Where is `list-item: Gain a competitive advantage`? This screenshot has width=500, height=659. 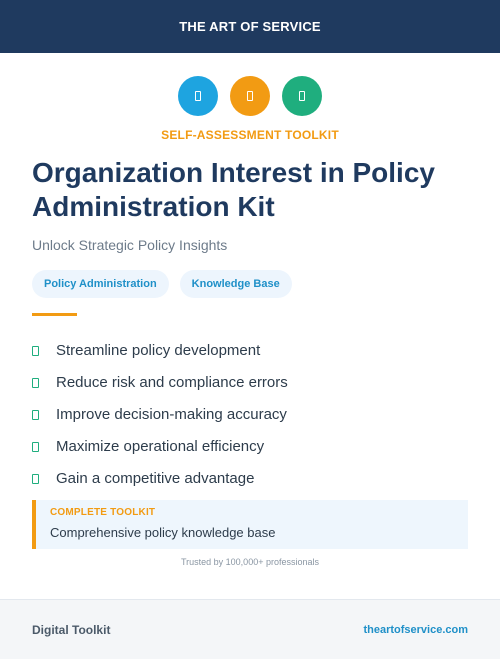
list-item: Gain a competitive advantage is located at coordinates (160, 478).